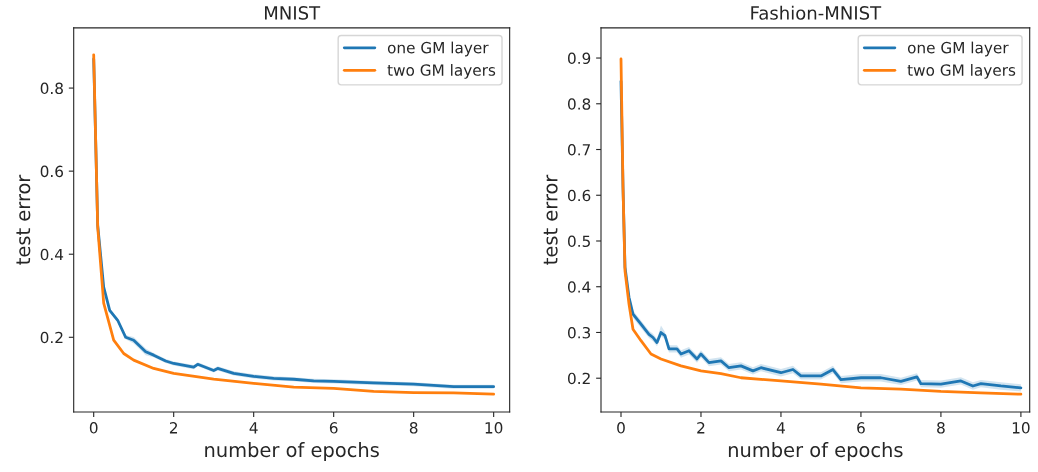 This screenshot has height=472, width=1038. What do you see at coordinates (578, 149) in the screenshot?
I see `y-tick-label: 0.7` at bounding box center [578, 149].